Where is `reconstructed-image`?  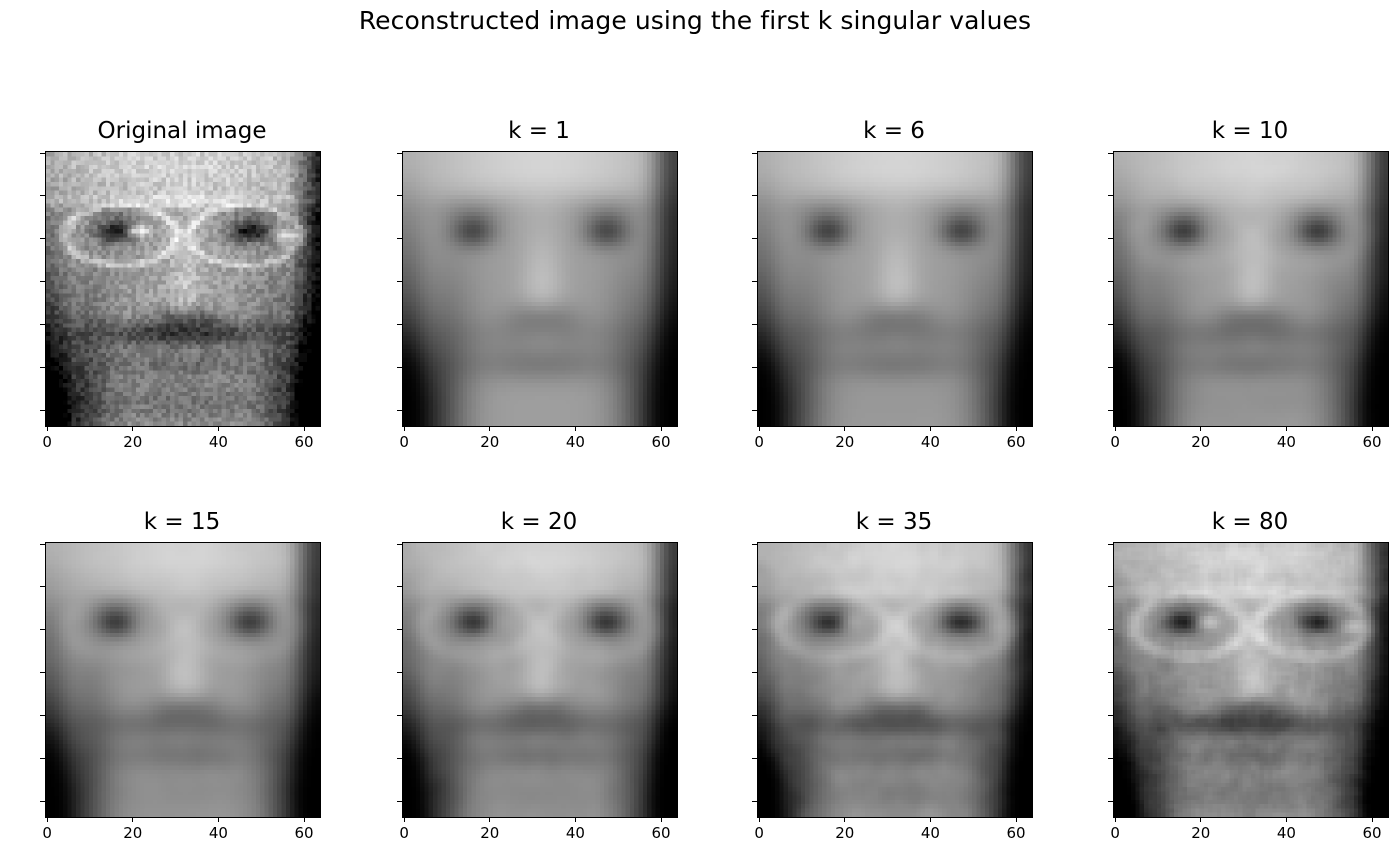 reconstructed-image is located at coordinates (183, 289).